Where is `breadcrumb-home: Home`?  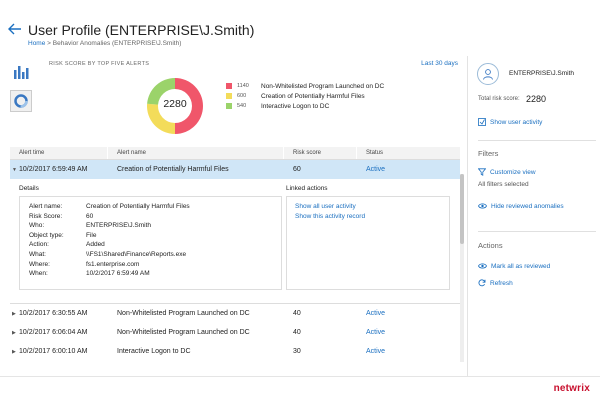
breadcrumb-home: Home is located at coordinates (37, 43).